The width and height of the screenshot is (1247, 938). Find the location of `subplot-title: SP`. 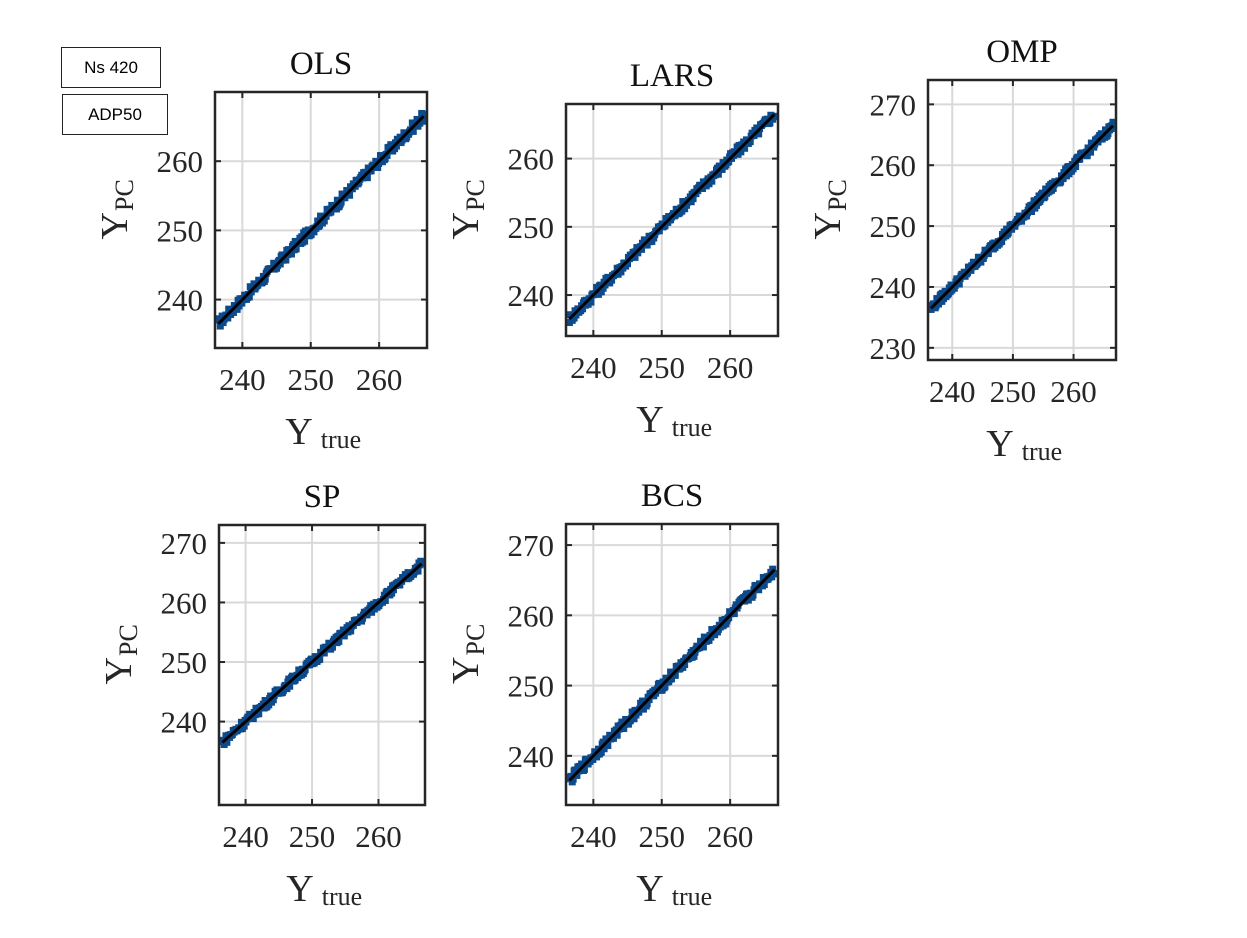

subplot-title: SP is located at coordinates (322, 497).